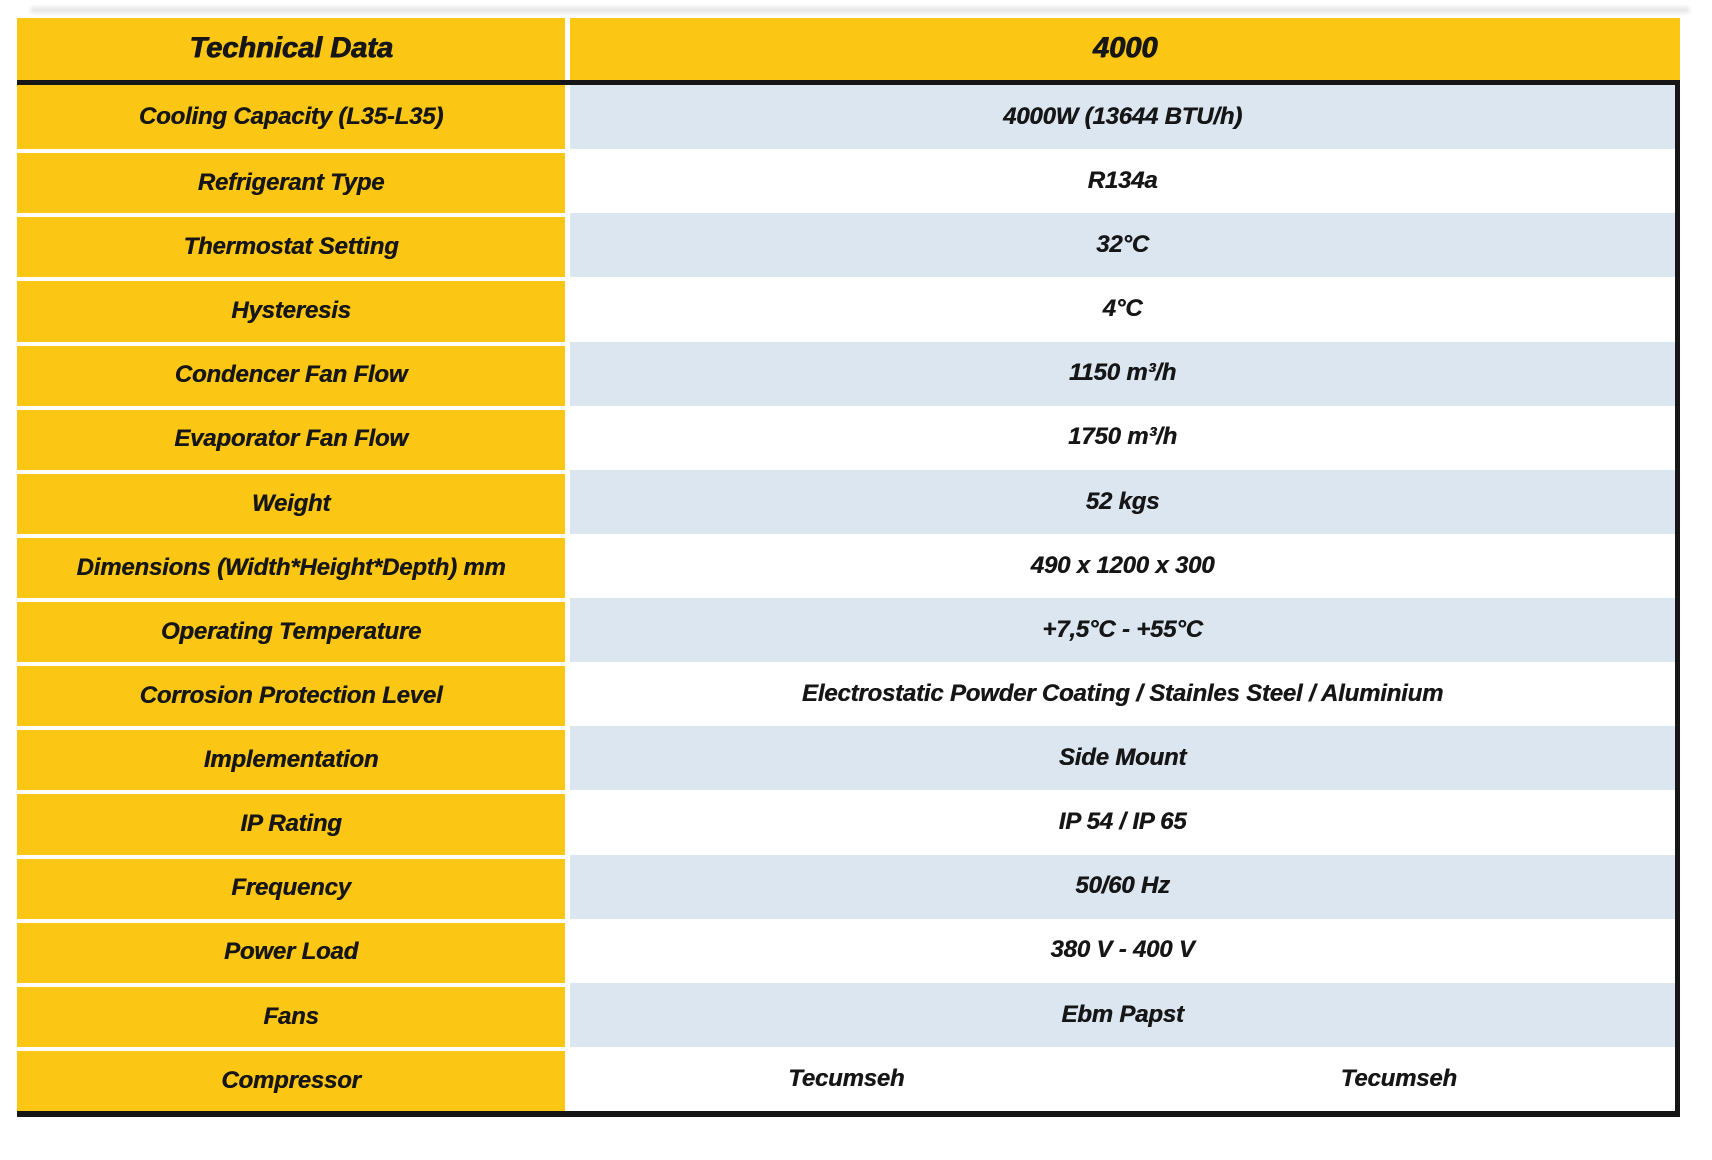  I want to click on table-row: Condencer Fan Flow 1150 m³/h, so click(846, 373).